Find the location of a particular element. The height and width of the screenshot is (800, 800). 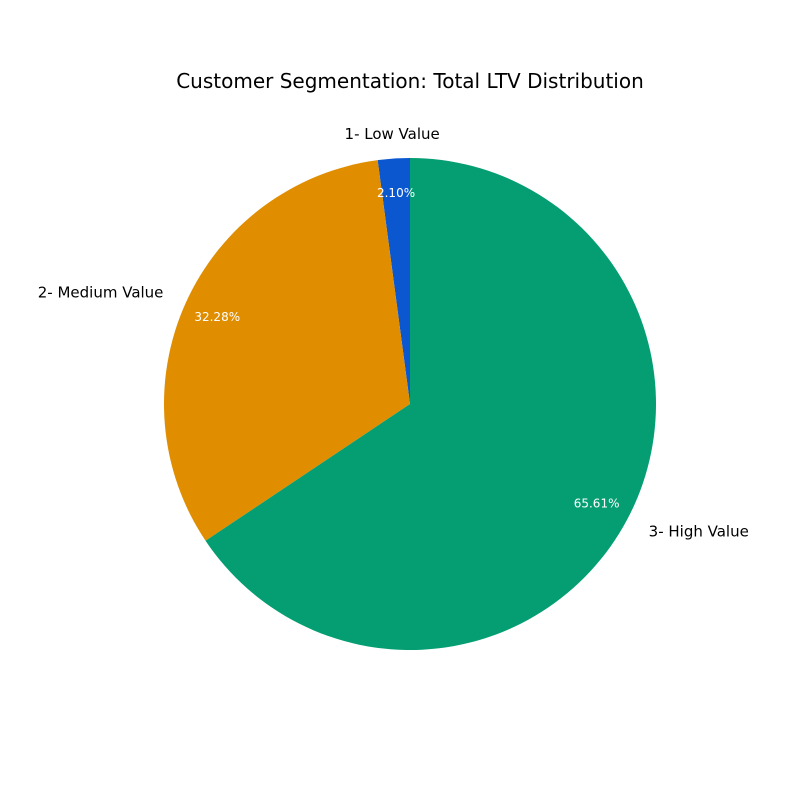

slice-label-3: 3- High Value is located at coordinates (699, 532).